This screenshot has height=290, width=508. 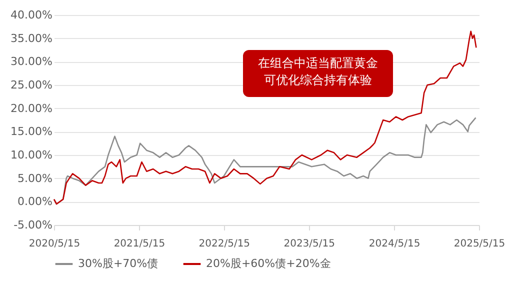 What do you see at coordinates (31, 38) in the screenshot?
I see `y-tick-label: 35.00%` at bounding box center [31, 38].